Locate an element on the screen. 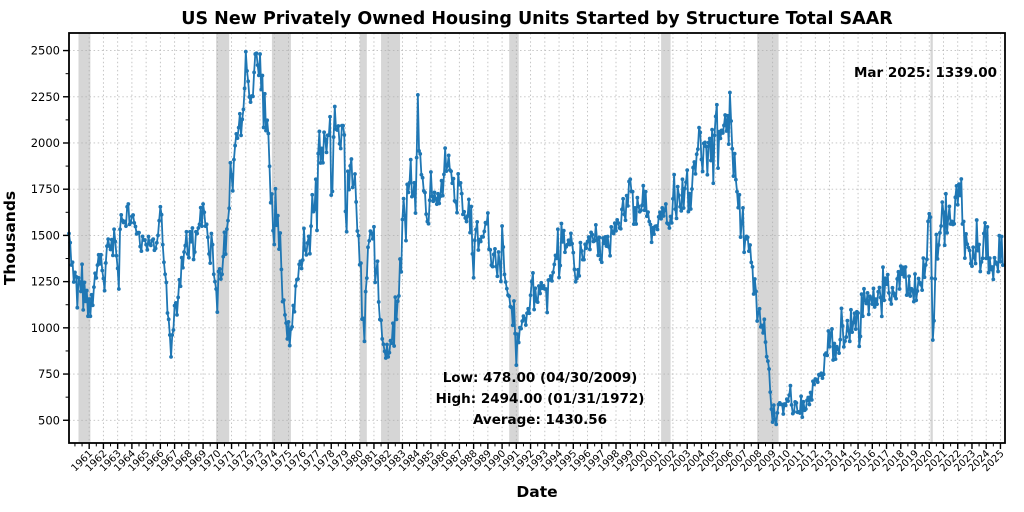  x-axis-label: Date is located at coordinates (536, 492).